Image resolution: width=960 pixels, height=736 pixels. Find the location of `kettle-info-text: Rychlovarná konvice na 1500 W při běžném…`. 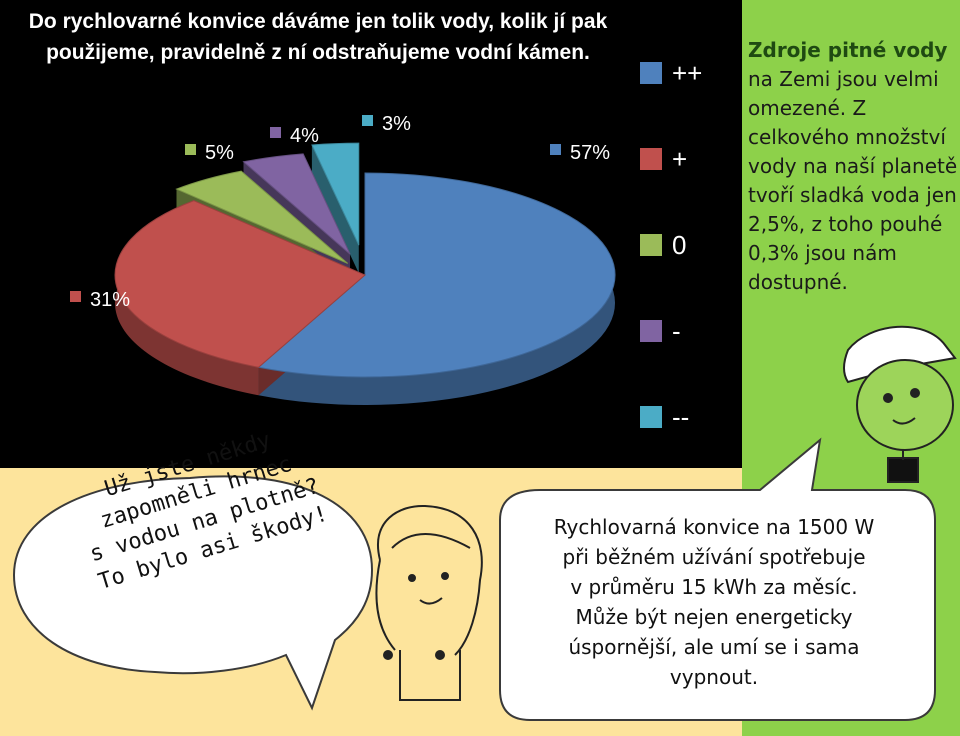

kettle-info-text: Rychlovarná konvice na 1500 W při běžném… is located at coordinates (714, 602).